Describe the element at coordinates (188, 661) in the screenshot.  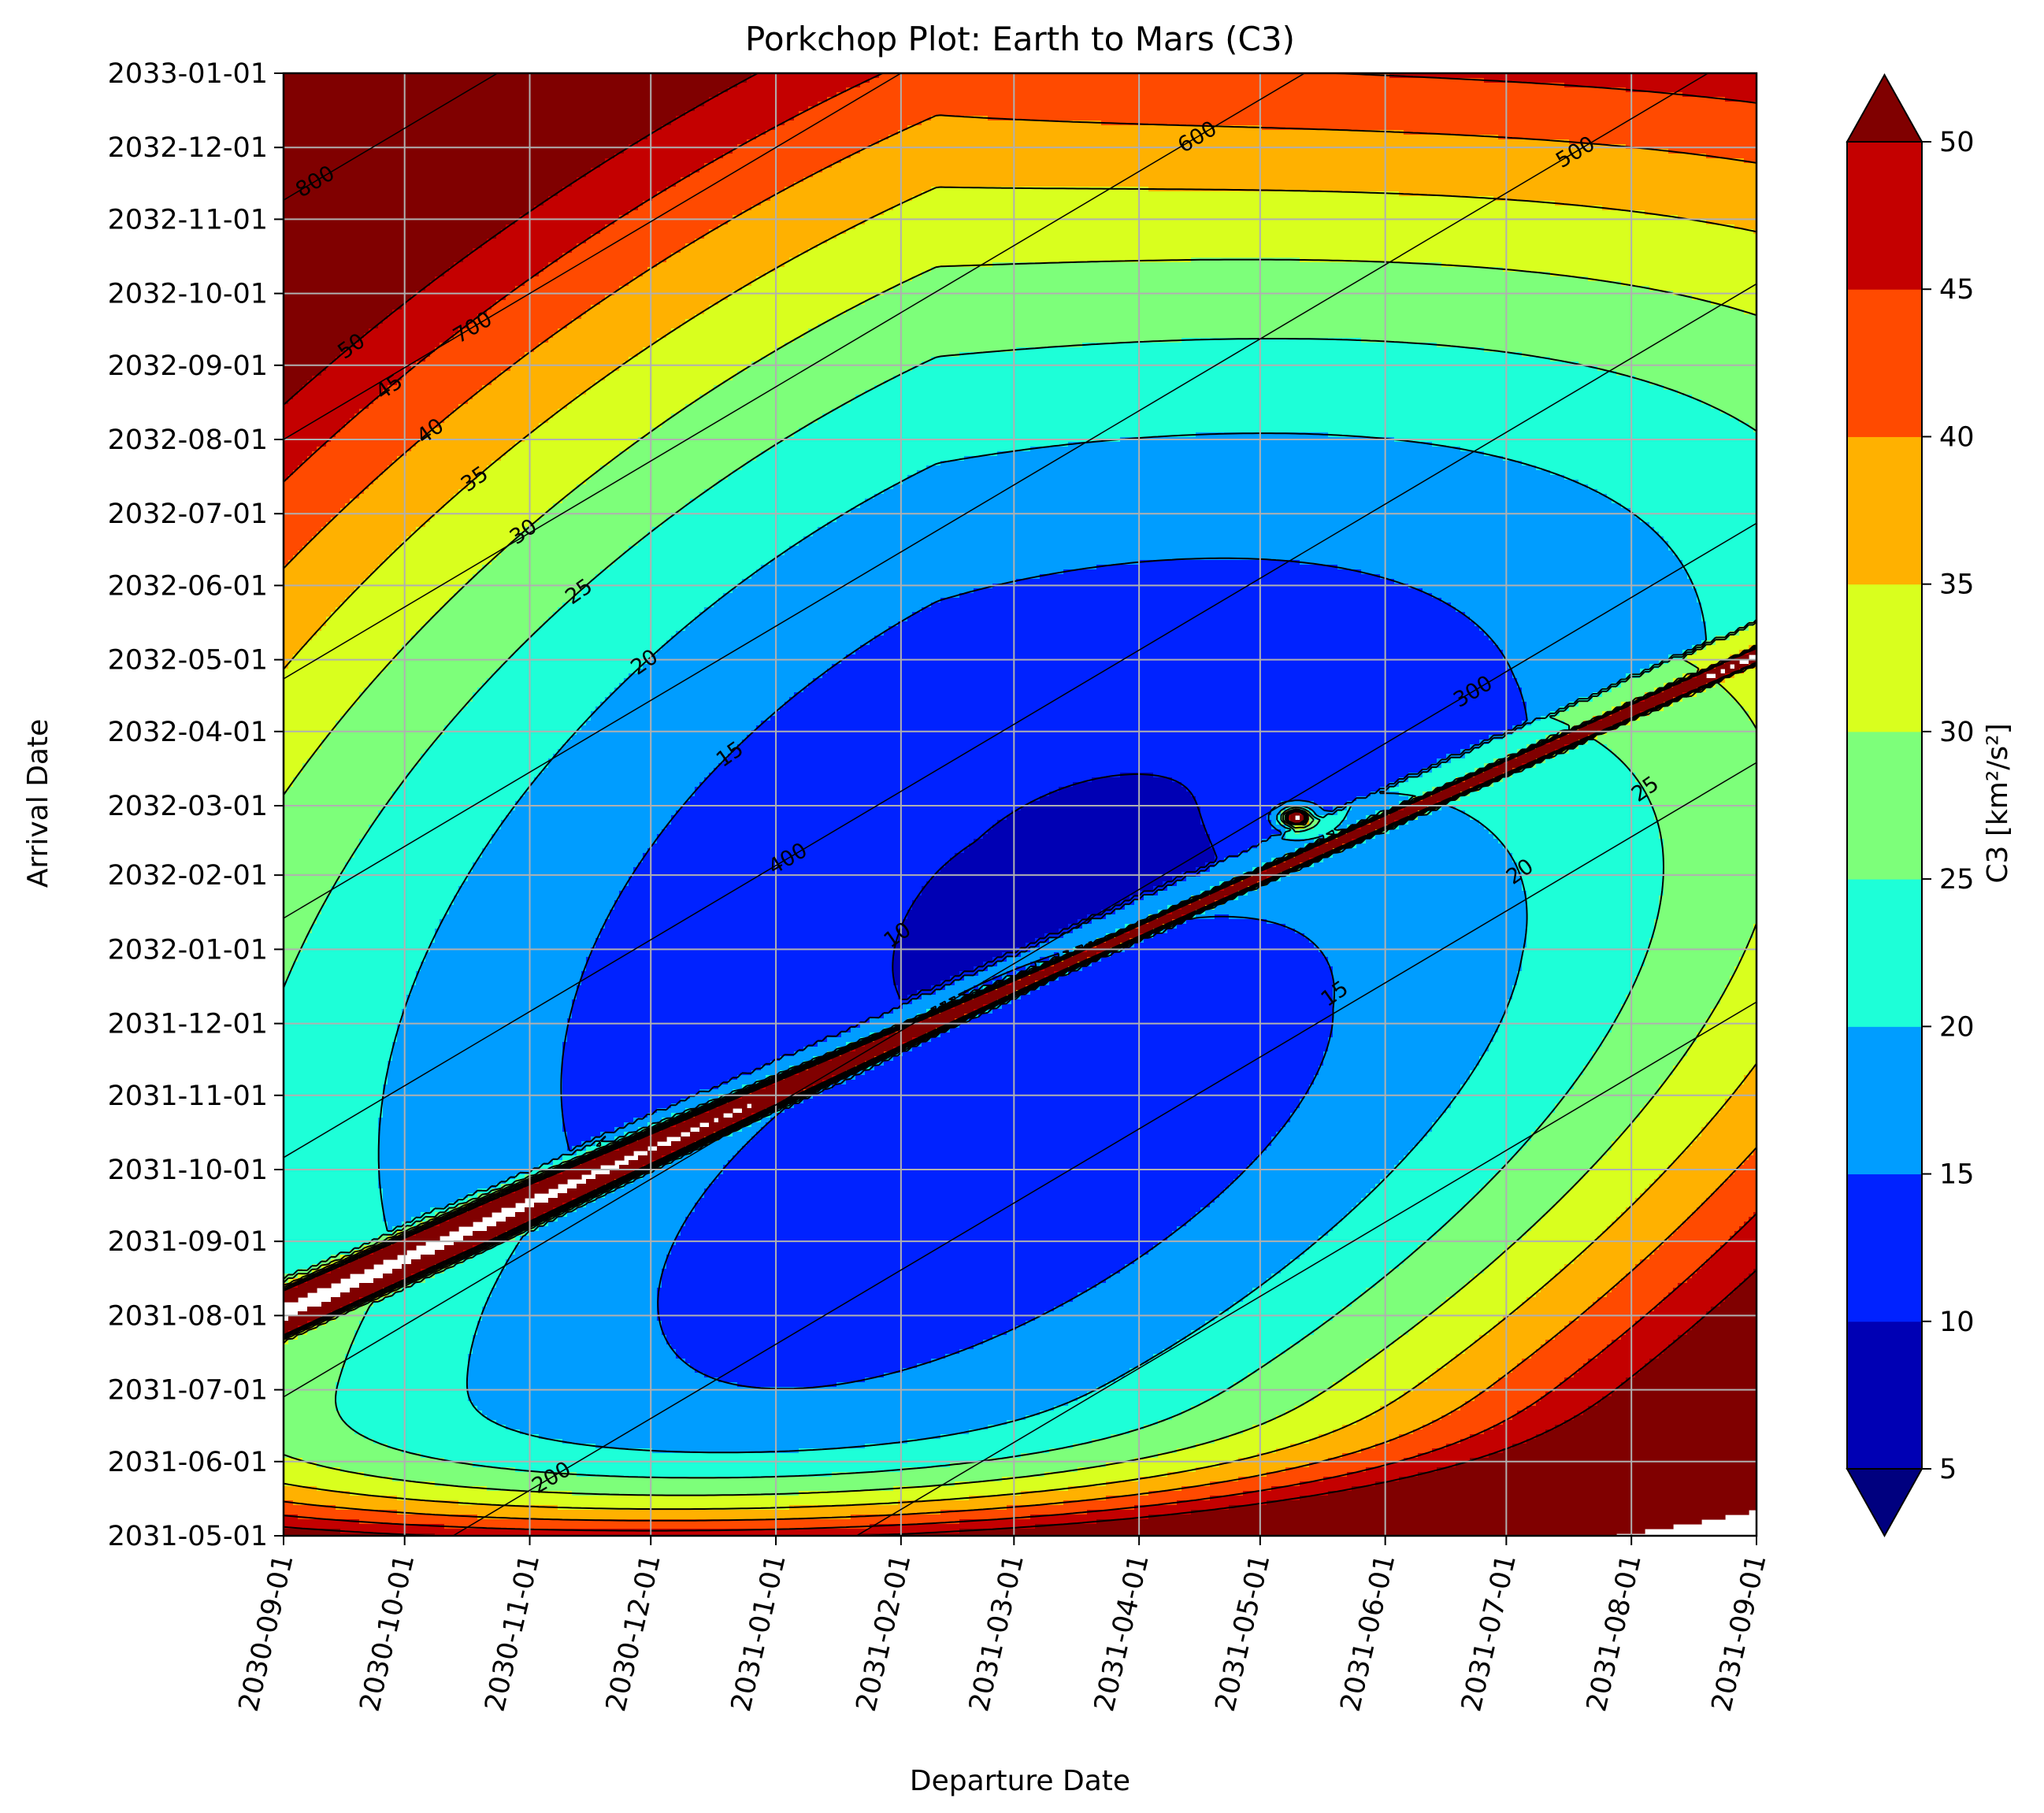
I see `y-tick-label: 2032-05-01` at that location.